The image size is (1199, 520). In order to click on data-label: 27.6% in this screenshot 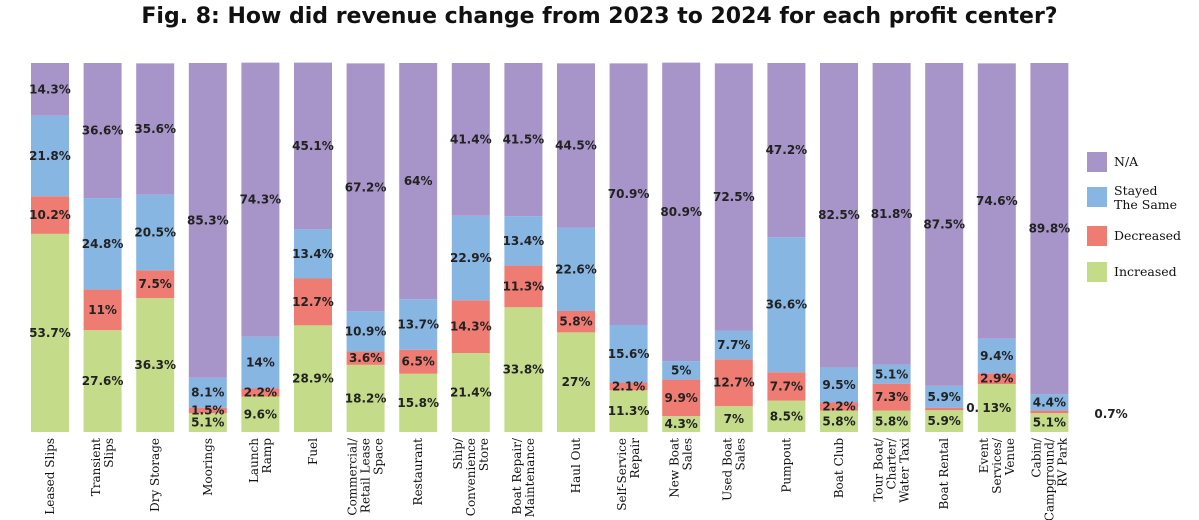, I will do `click(103, 381)`.